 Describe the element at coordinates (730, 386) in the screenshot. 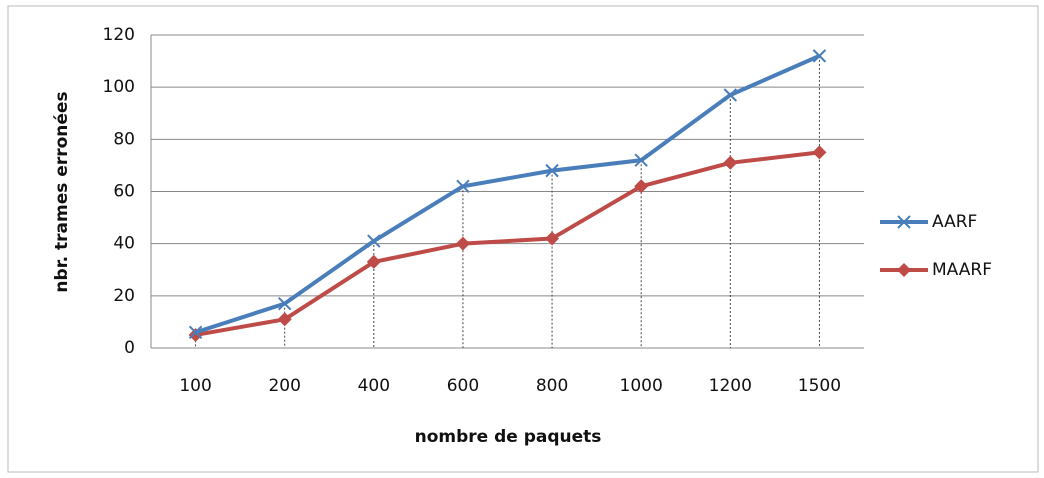

I see `x-tick-label: 1200` at that location.